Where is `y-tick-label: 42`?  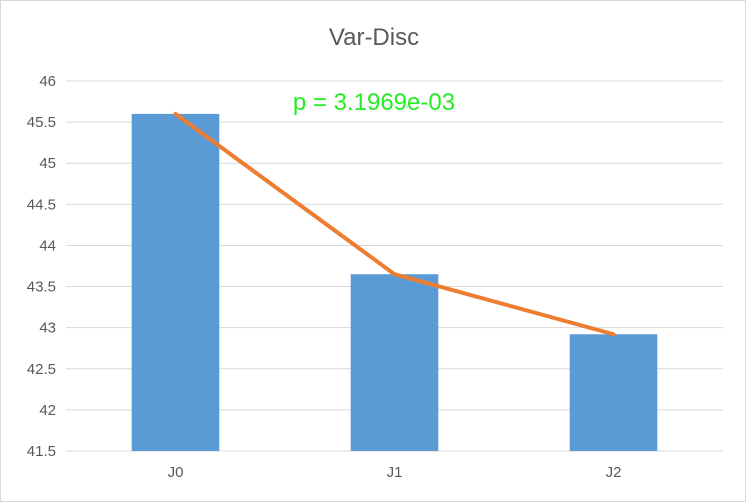
y-tick-label: 42 is located at coordinates (47, 410).